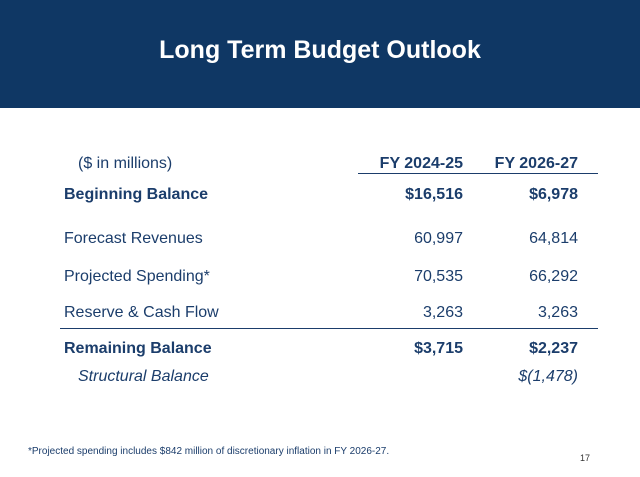 The image size is (640, 477). Describe the element at coordinates (548, 376) in the screenshot. I see `value-structural-balance-fy2026-27: $(1,478)` at that location.